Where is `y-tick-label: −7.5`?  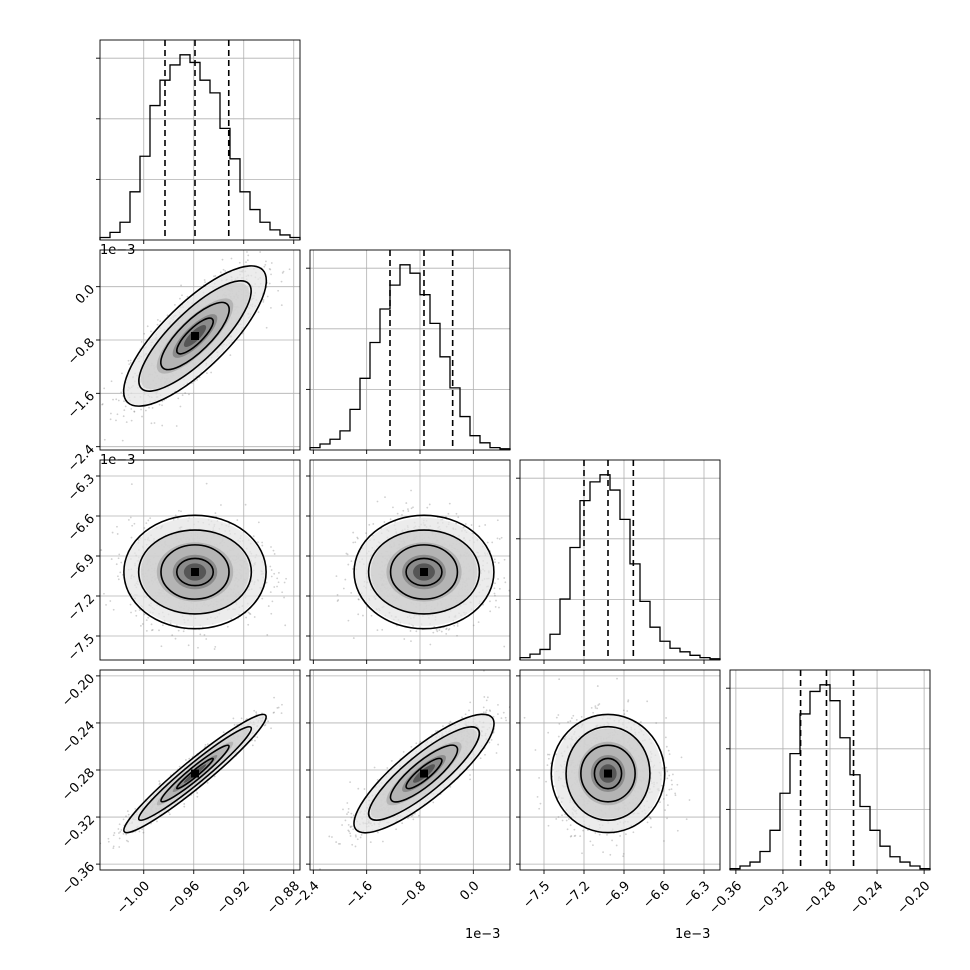
y-tick-label: −7.5 is located at coordinates (81, 647).